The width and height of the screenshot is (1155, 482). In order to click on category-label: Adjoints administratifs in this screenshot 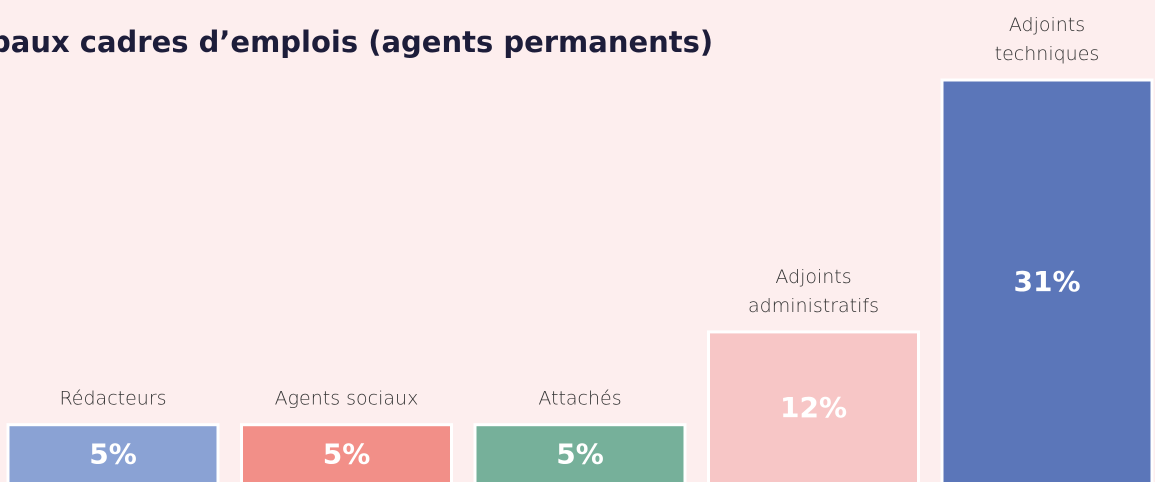, I will do `click(813, 291)`.